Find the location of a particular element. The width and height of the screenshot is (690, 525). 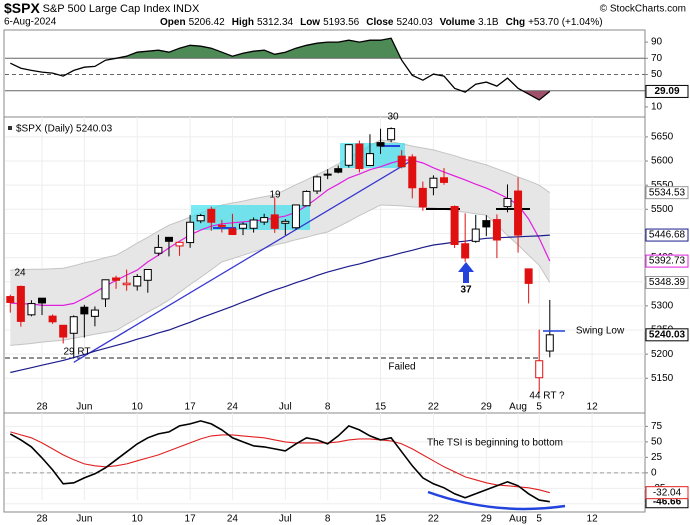

field-value: 5206.42 is located at coordinates (207, 22).